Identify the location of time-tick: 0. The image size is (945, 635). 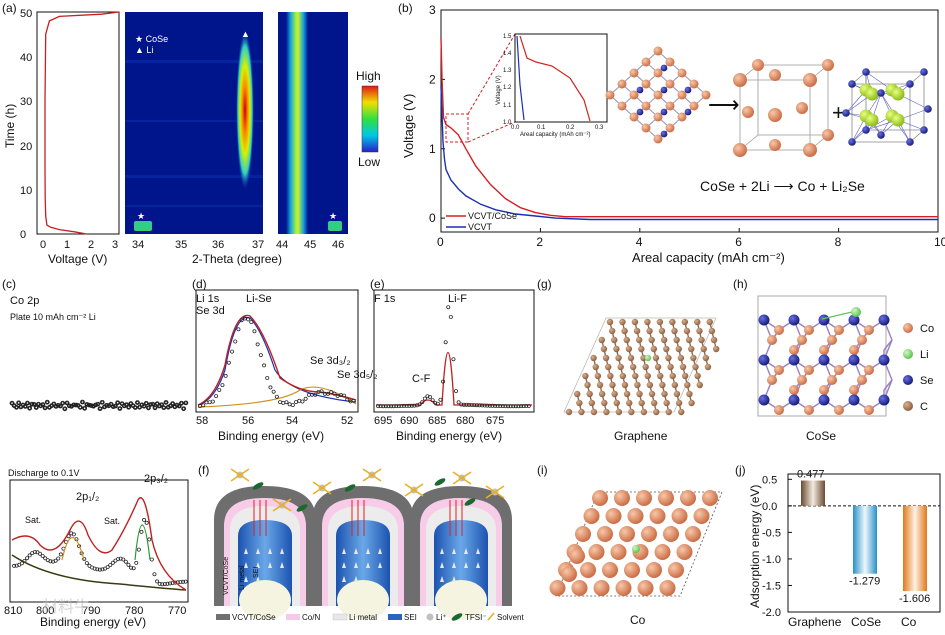
(23, 235).